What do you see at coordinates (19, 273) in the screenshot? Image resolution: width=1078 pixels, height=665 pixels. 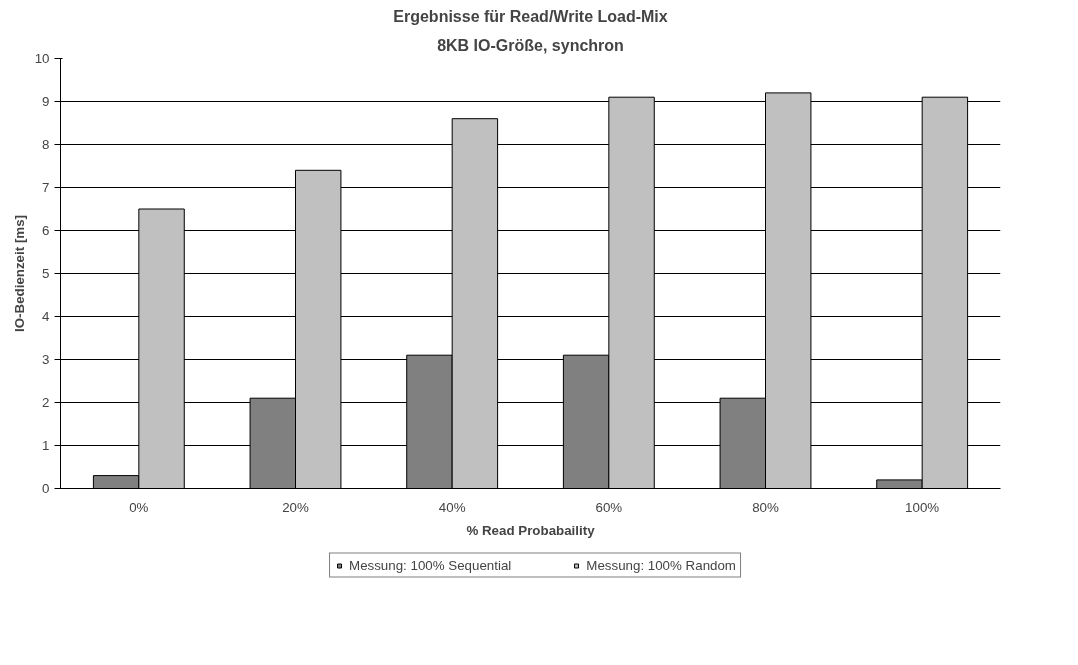 I see `y-axis-title: IO-Bedienzeit [ms]` at bounding box center [19, 273].